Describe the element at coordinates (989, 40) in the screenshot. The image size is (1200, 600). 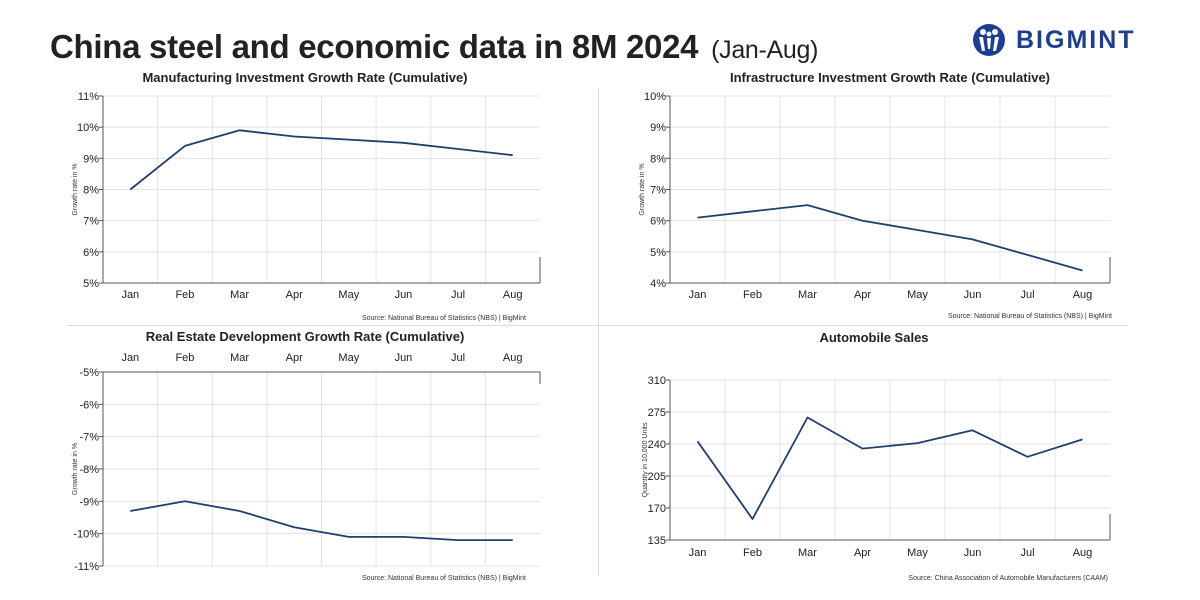
I see `bigmint-logo-icon` at that location.